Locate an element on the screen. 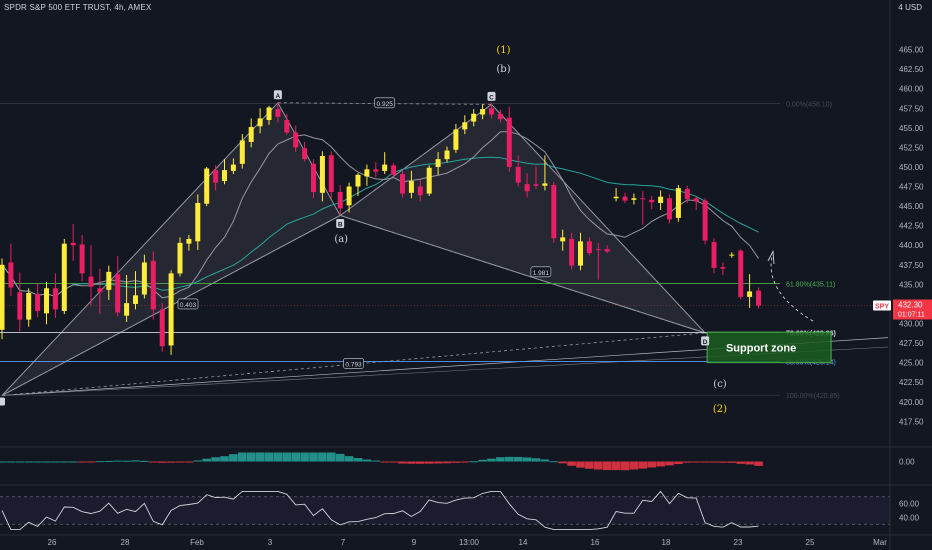 The image size is (932, 550). time-tick-label: 25 is located at coordinates (810, 542).